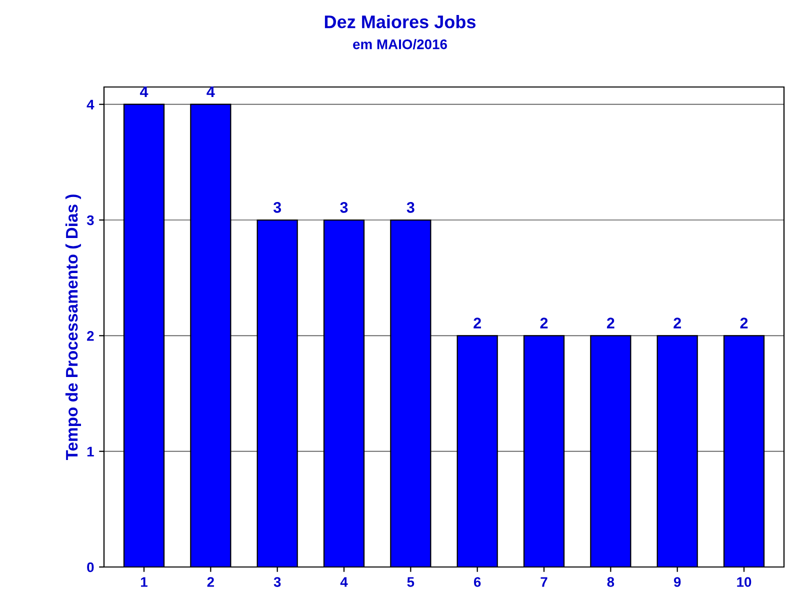  Describe the element at coordinates (210, 582) in the screenshot. I see `x-tick-label: 2` at that location.